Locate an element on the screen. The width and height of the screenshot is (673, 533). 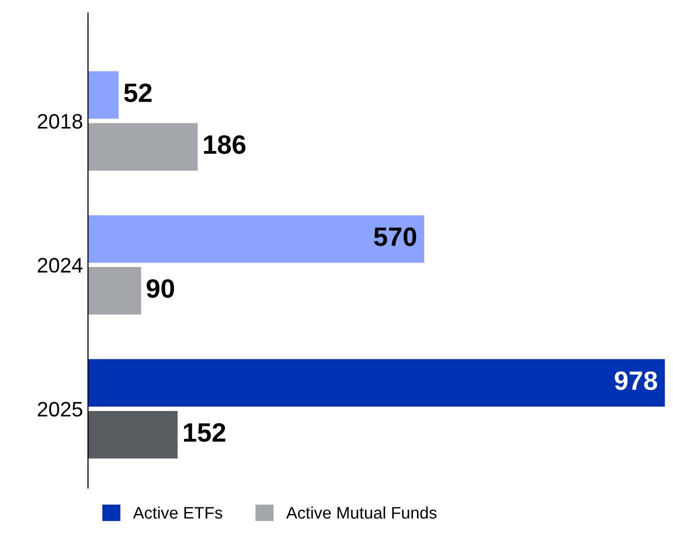
data-label: 152 is located at coordinates (205, 432).